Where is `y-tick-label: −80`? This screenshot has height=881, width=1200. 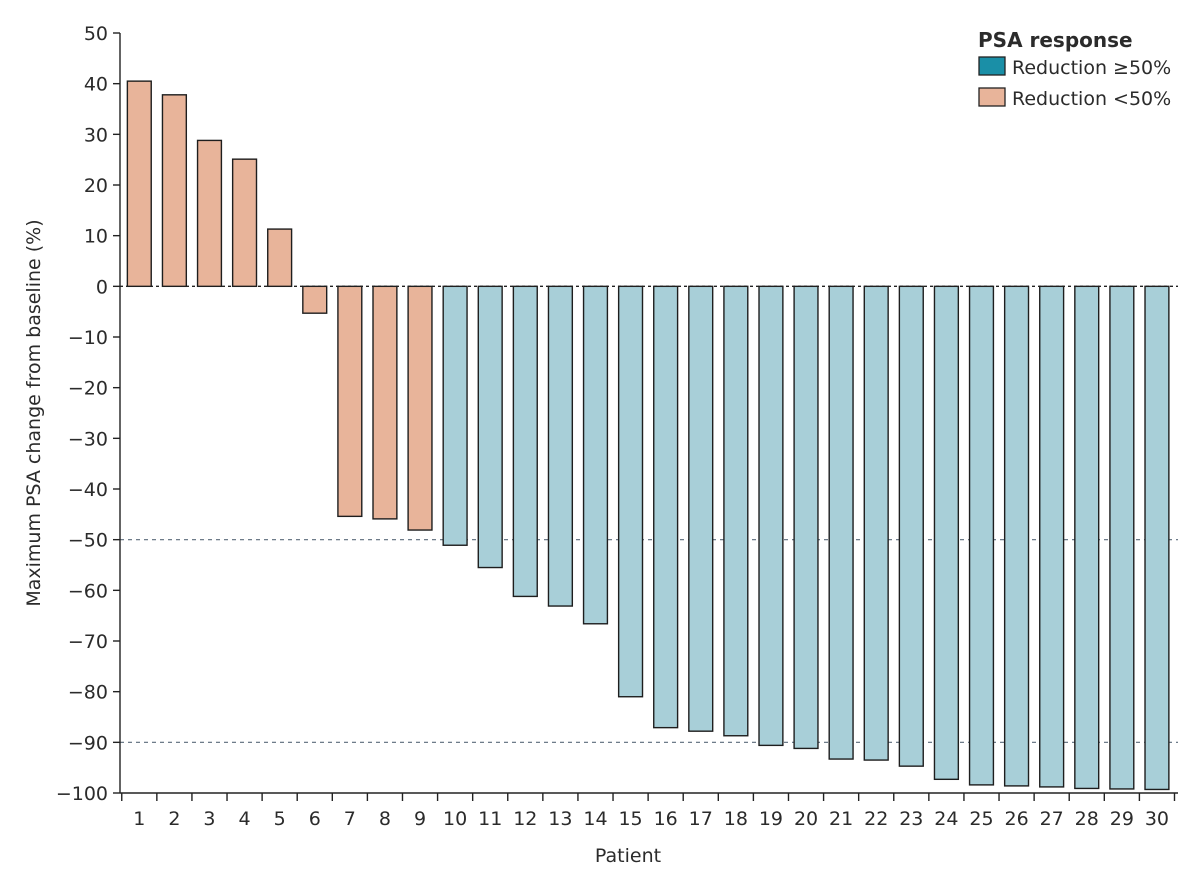
y-tick-label: −80 is located at coordinates (88, 693).